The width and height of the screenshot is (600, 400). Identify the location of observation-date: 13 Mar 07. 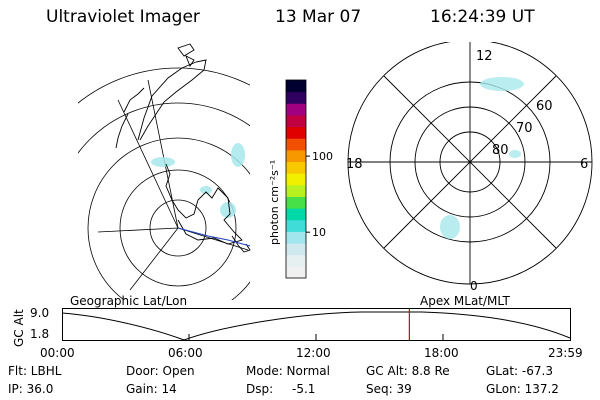
(318, 17).